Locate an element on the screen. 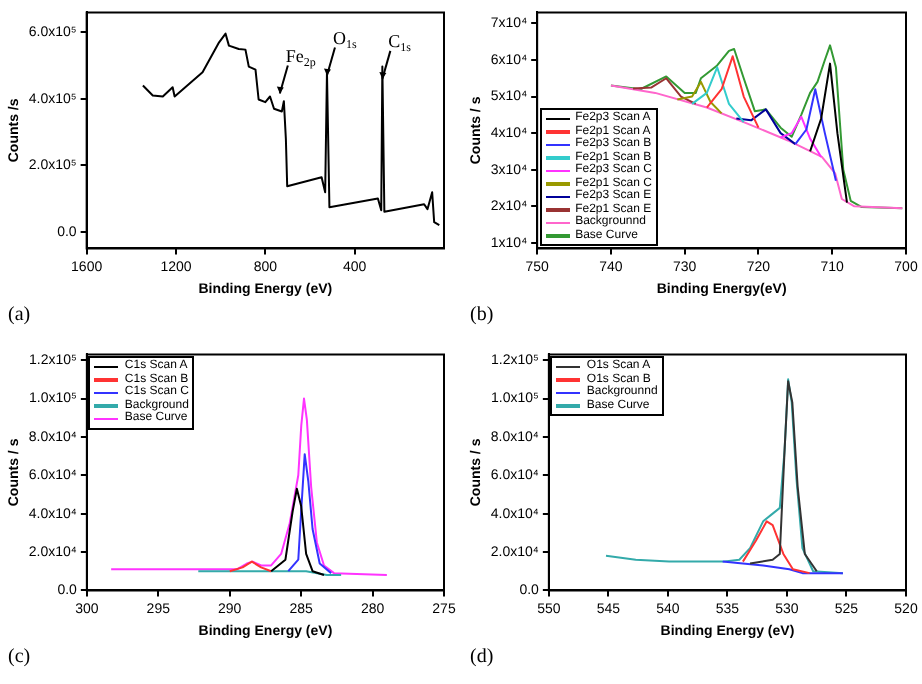  text: (d) is located at coordinates (482, 657).